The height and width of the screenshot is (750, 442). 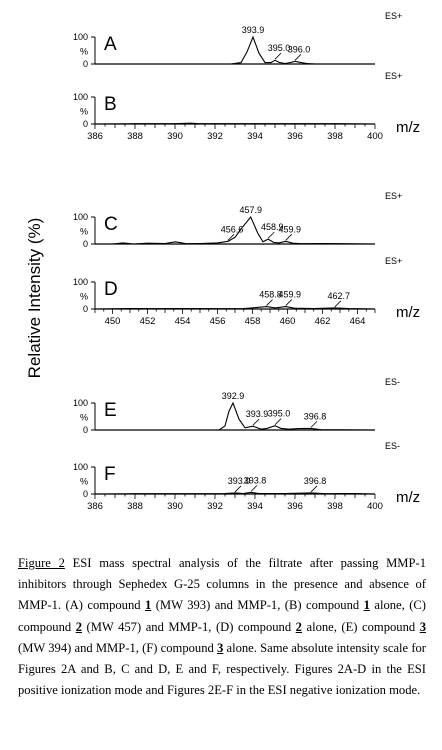 What do you see at coordinates (255, 480) in the screenshot?
I see `peak-label: 393.8` at bounding box center [255, 480].